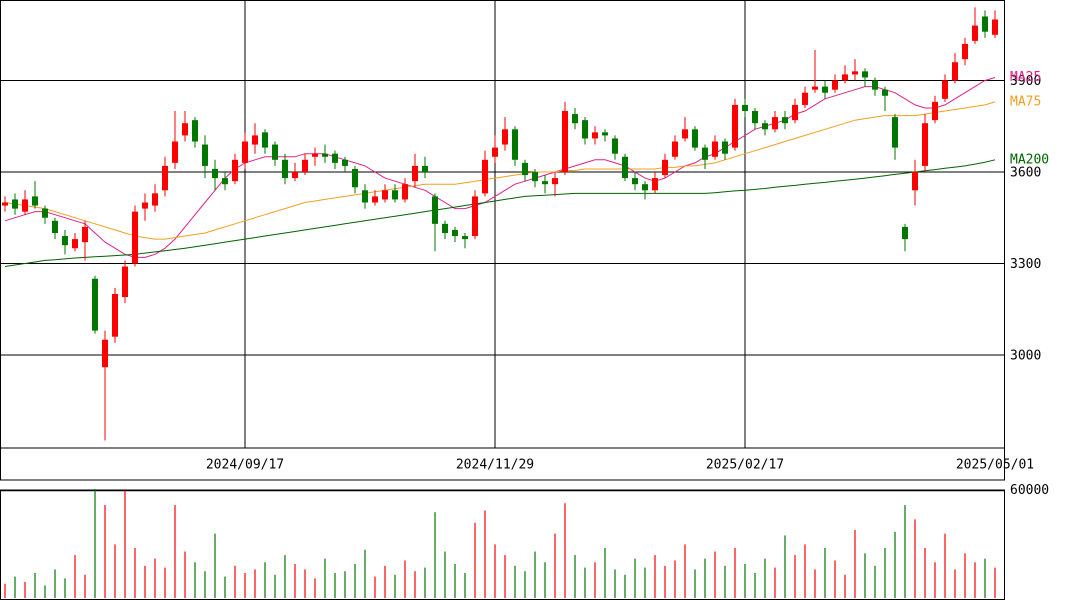  What do you see at coordinates (495, 465) in the screenshot?
I see `x-tick-label: 2024/11/29` at bounding box center [495, 465].